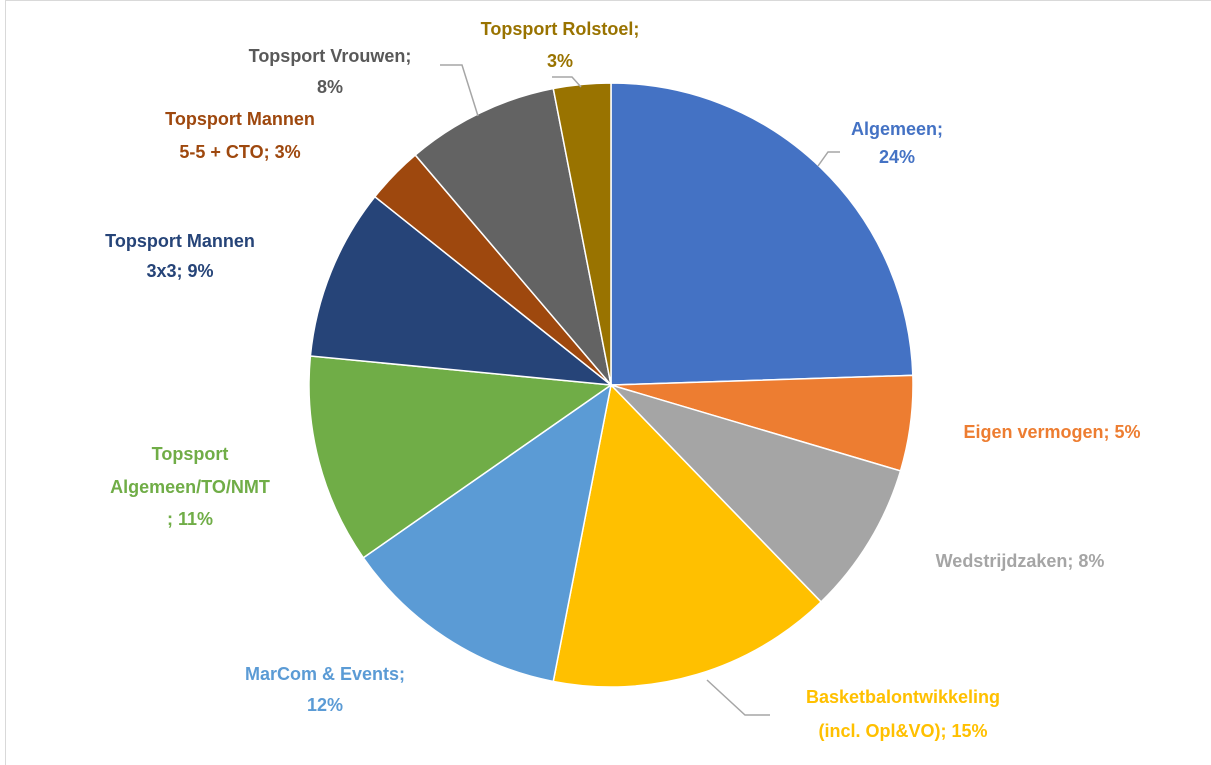 This screenshot has width=1211, height=765. I want to click on data-label: Topsport Rolstoel;, so click(560, 29).